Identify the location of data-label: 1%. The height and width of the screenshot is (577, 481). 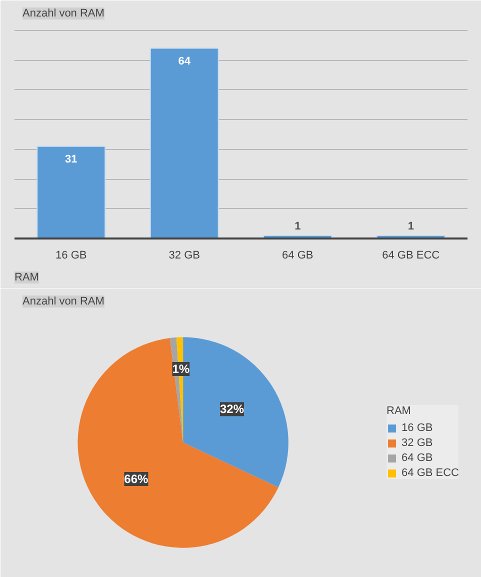
(181, 369).